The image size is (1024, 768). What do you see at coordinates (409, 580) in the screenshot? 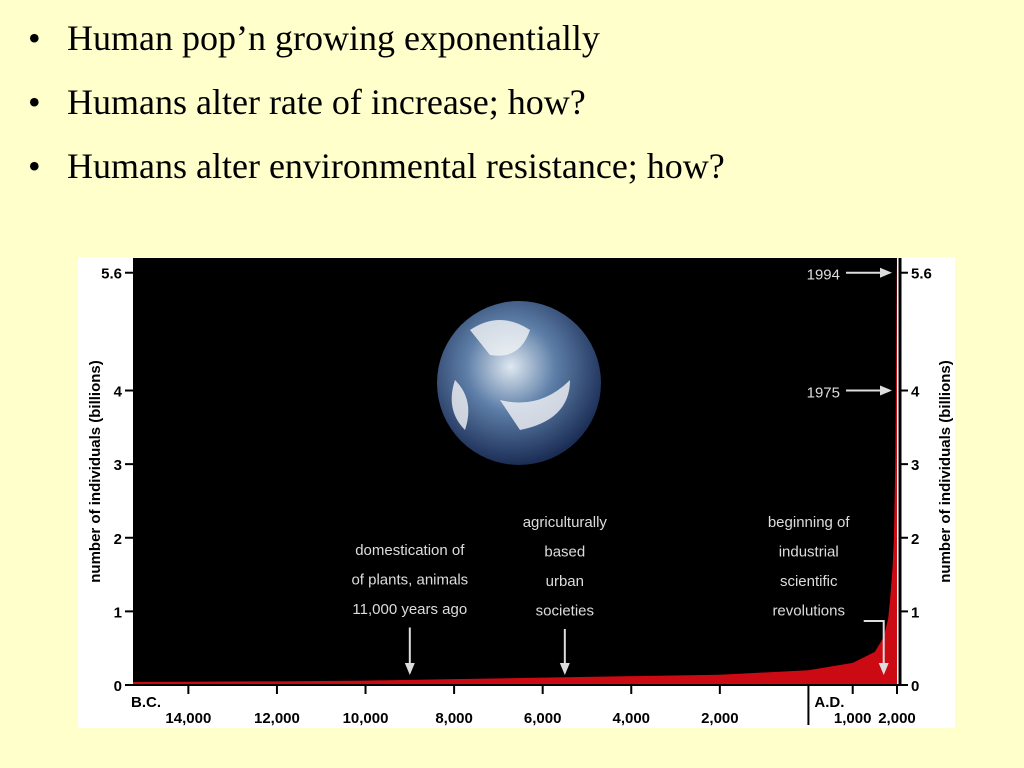
I see `annotation-text: of plants, animals` at bounding box center [409, 580].